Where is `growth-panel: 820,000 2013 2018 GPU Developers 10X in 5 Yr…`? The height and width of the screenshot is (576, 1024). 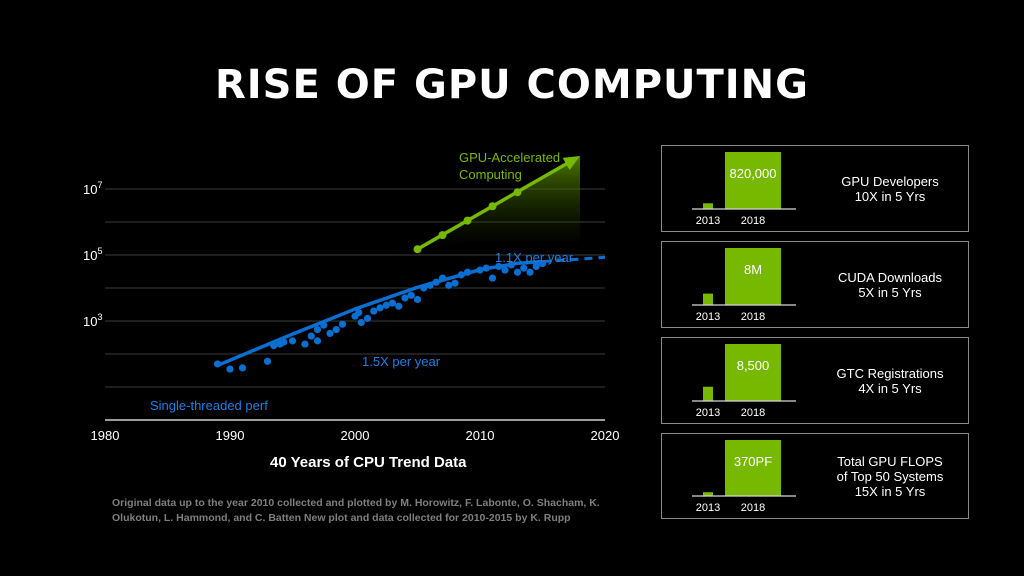 growth-panel: 820,000 2013 2018 GPU Developers 10X in 5 Yr… is located at coordinates (815, 188).